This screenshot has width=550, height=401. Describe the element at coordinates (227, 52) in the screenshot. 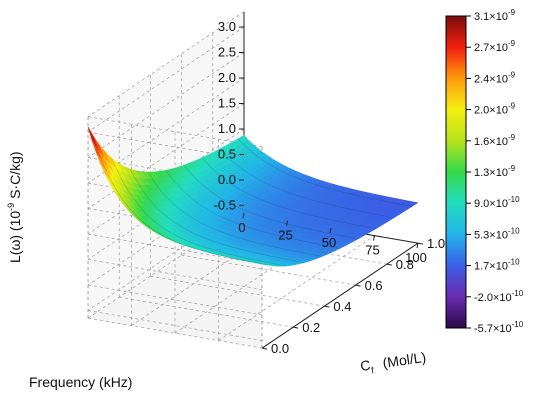

I see `z-tick-label: 2.5` at that location.